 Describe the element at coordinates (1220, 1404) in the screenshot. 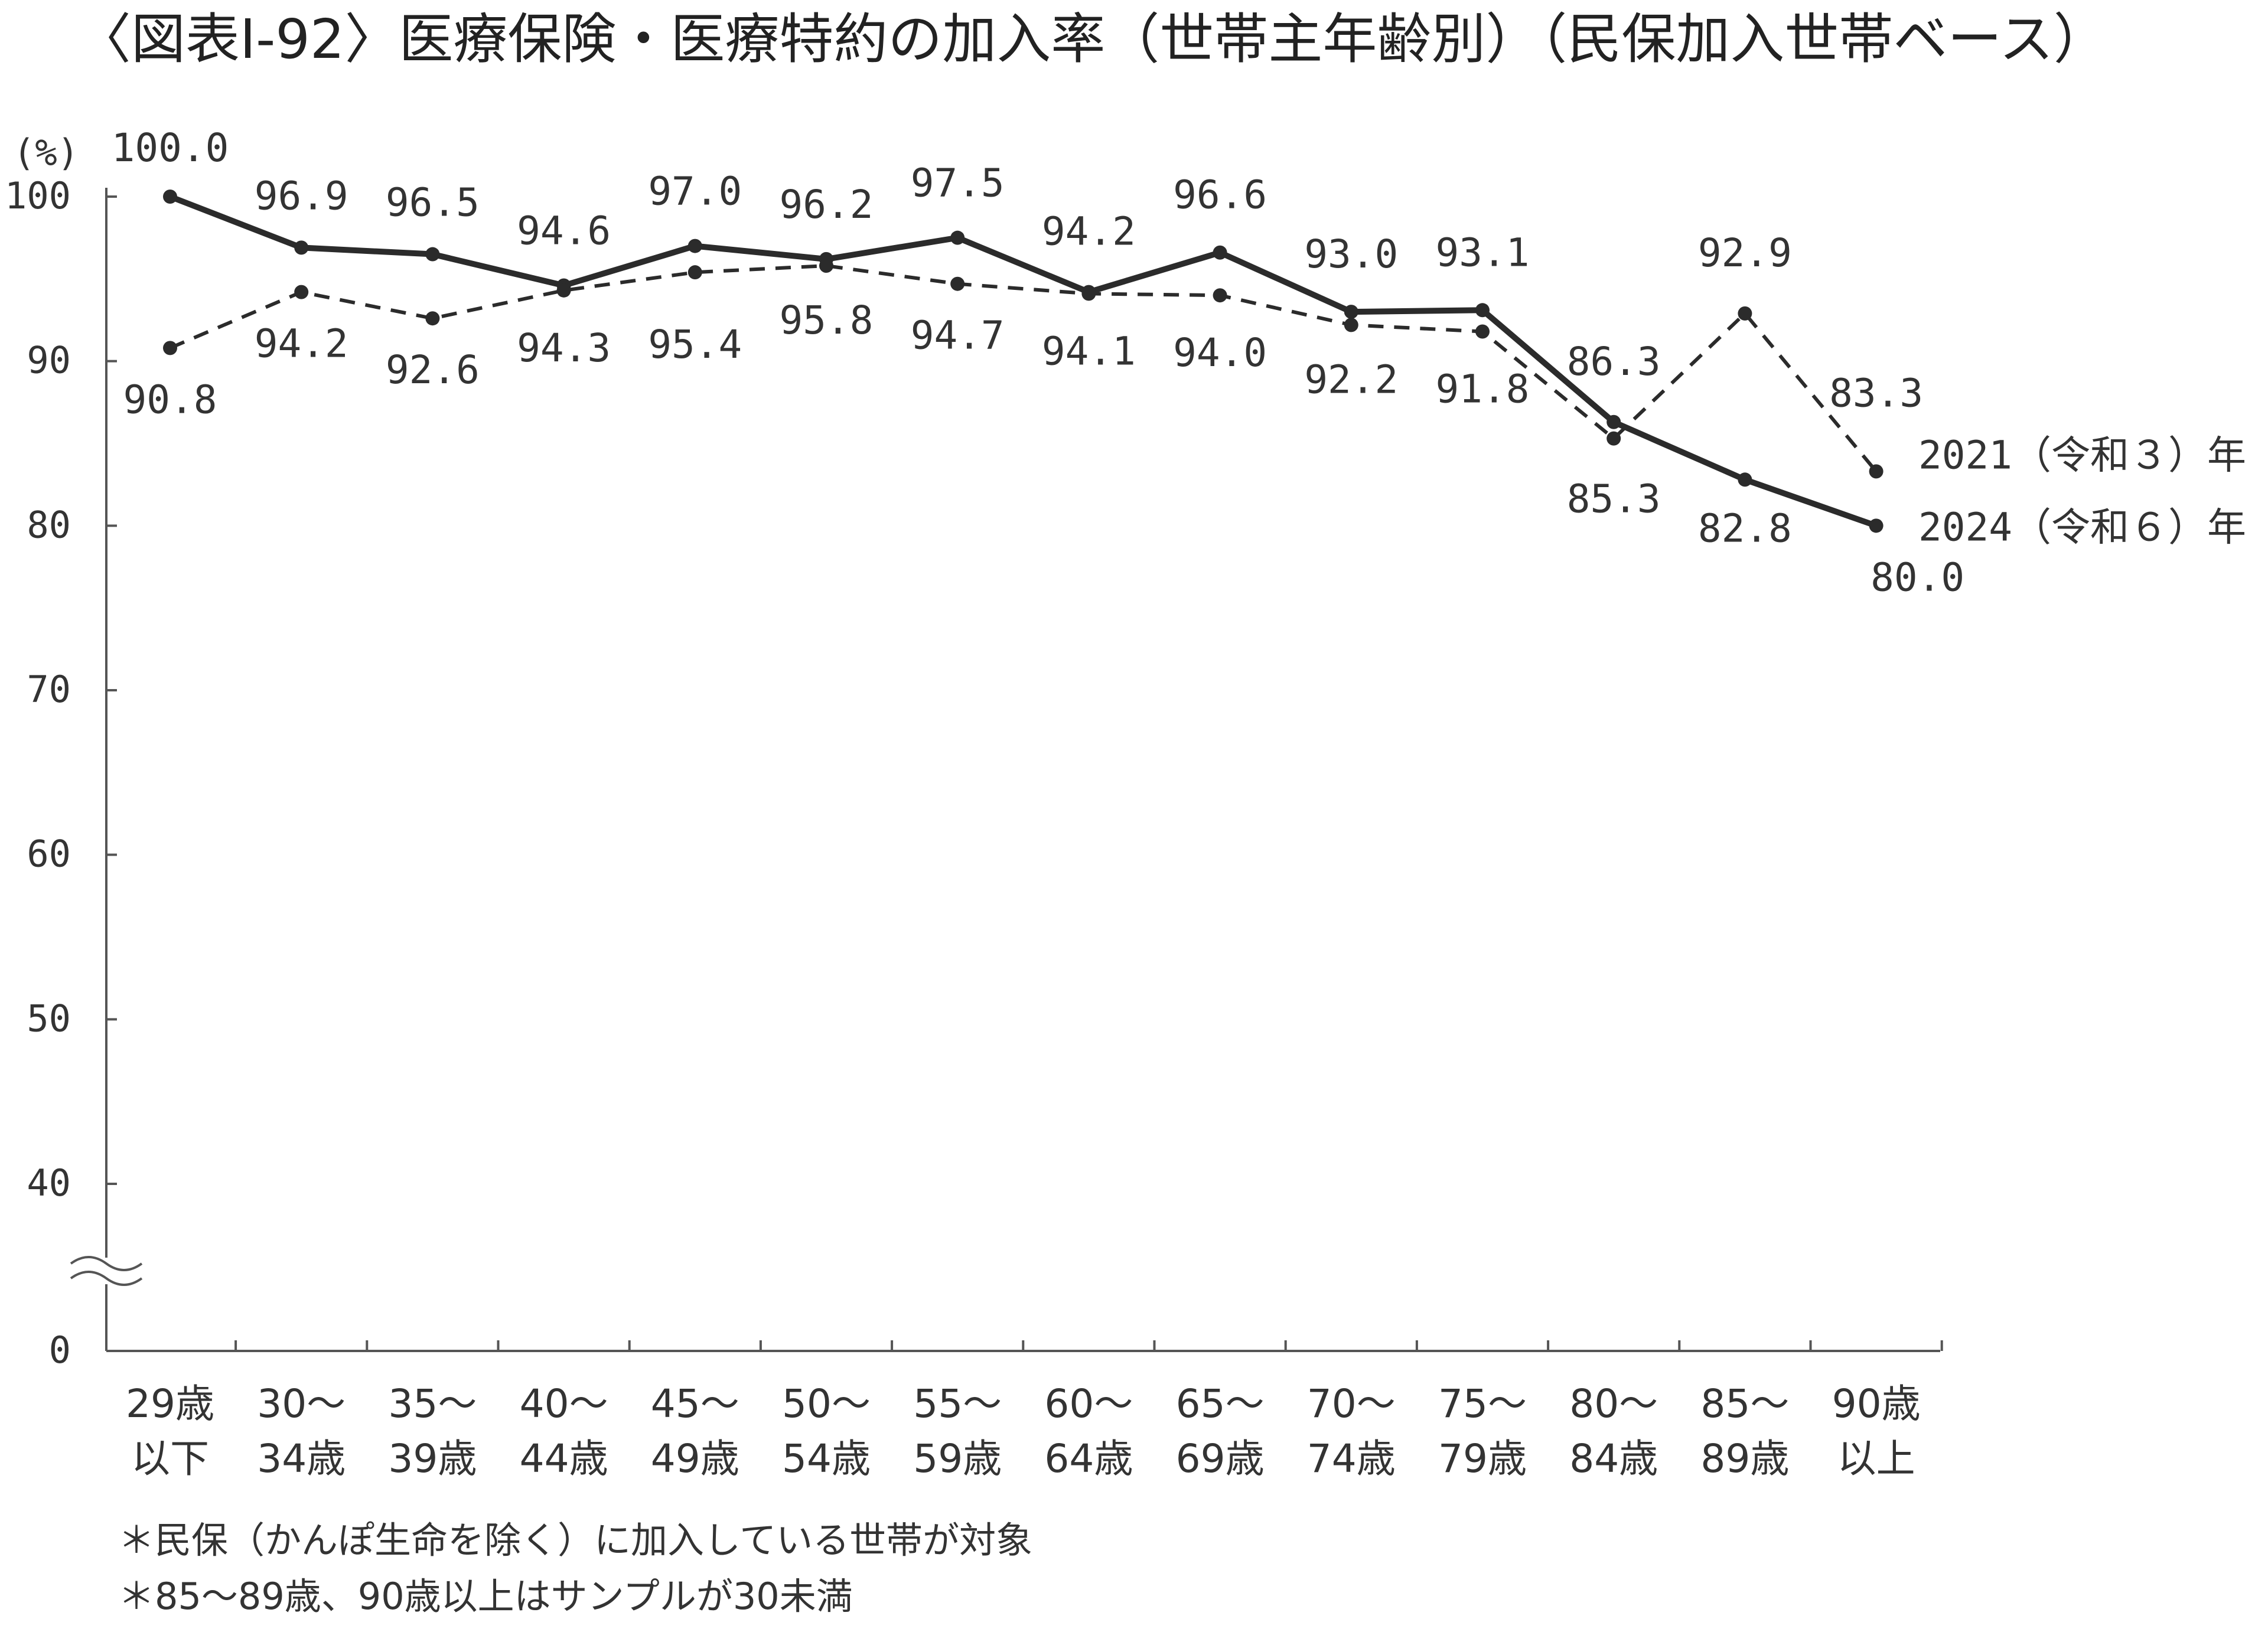

I see `x-category-label-line1: 65～` at that location.